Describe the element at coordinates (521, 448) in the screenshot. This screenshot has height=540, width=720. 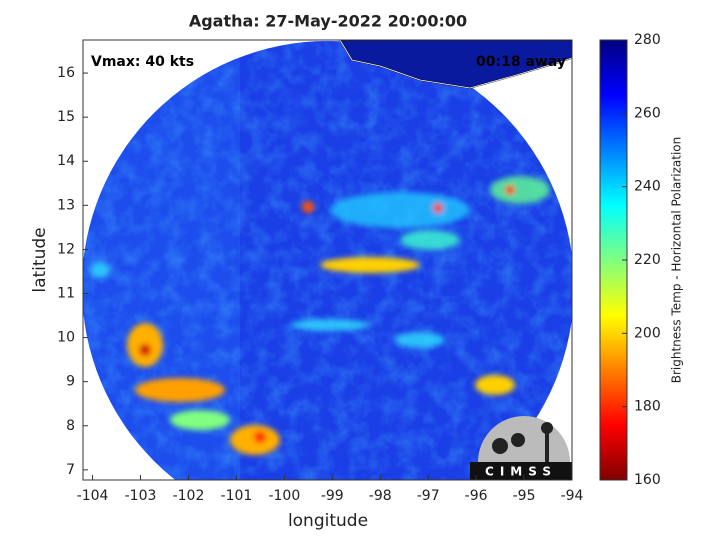
I see `logo` at that location.